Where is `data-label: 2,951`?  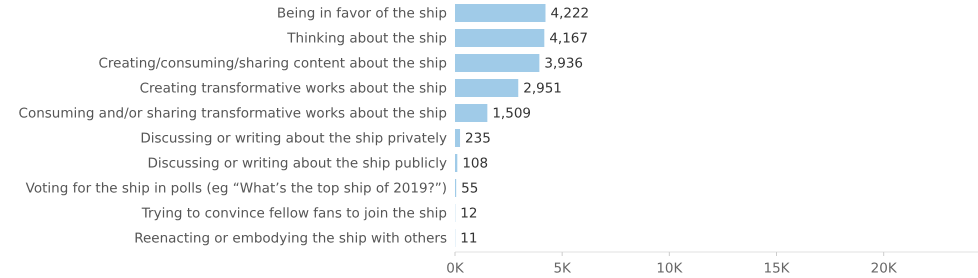 data-label: 2,951 is located at coordinates (542, 88).